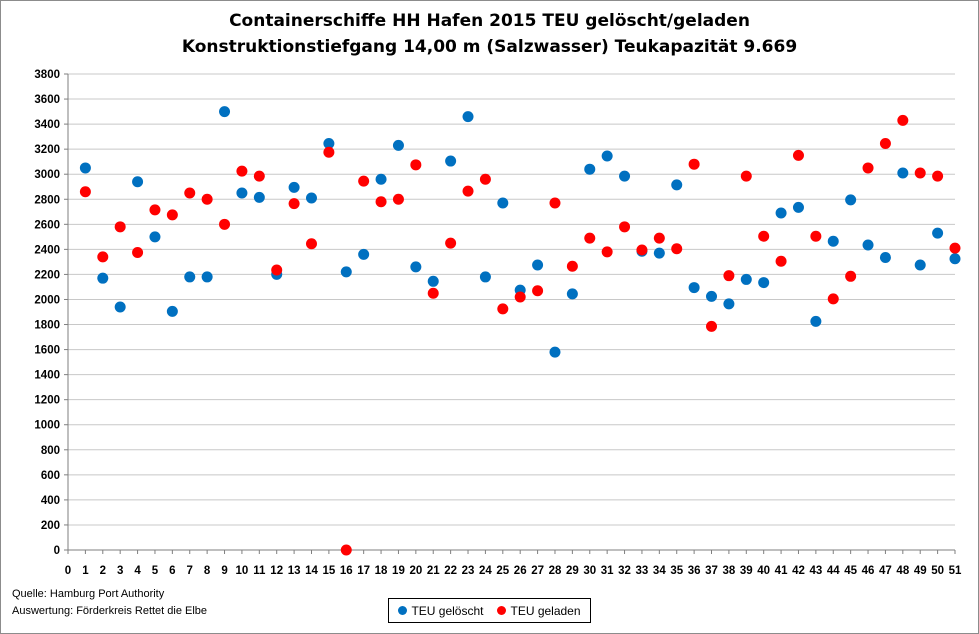  I want to click on x-tick-label: 49, so click(920, 571).